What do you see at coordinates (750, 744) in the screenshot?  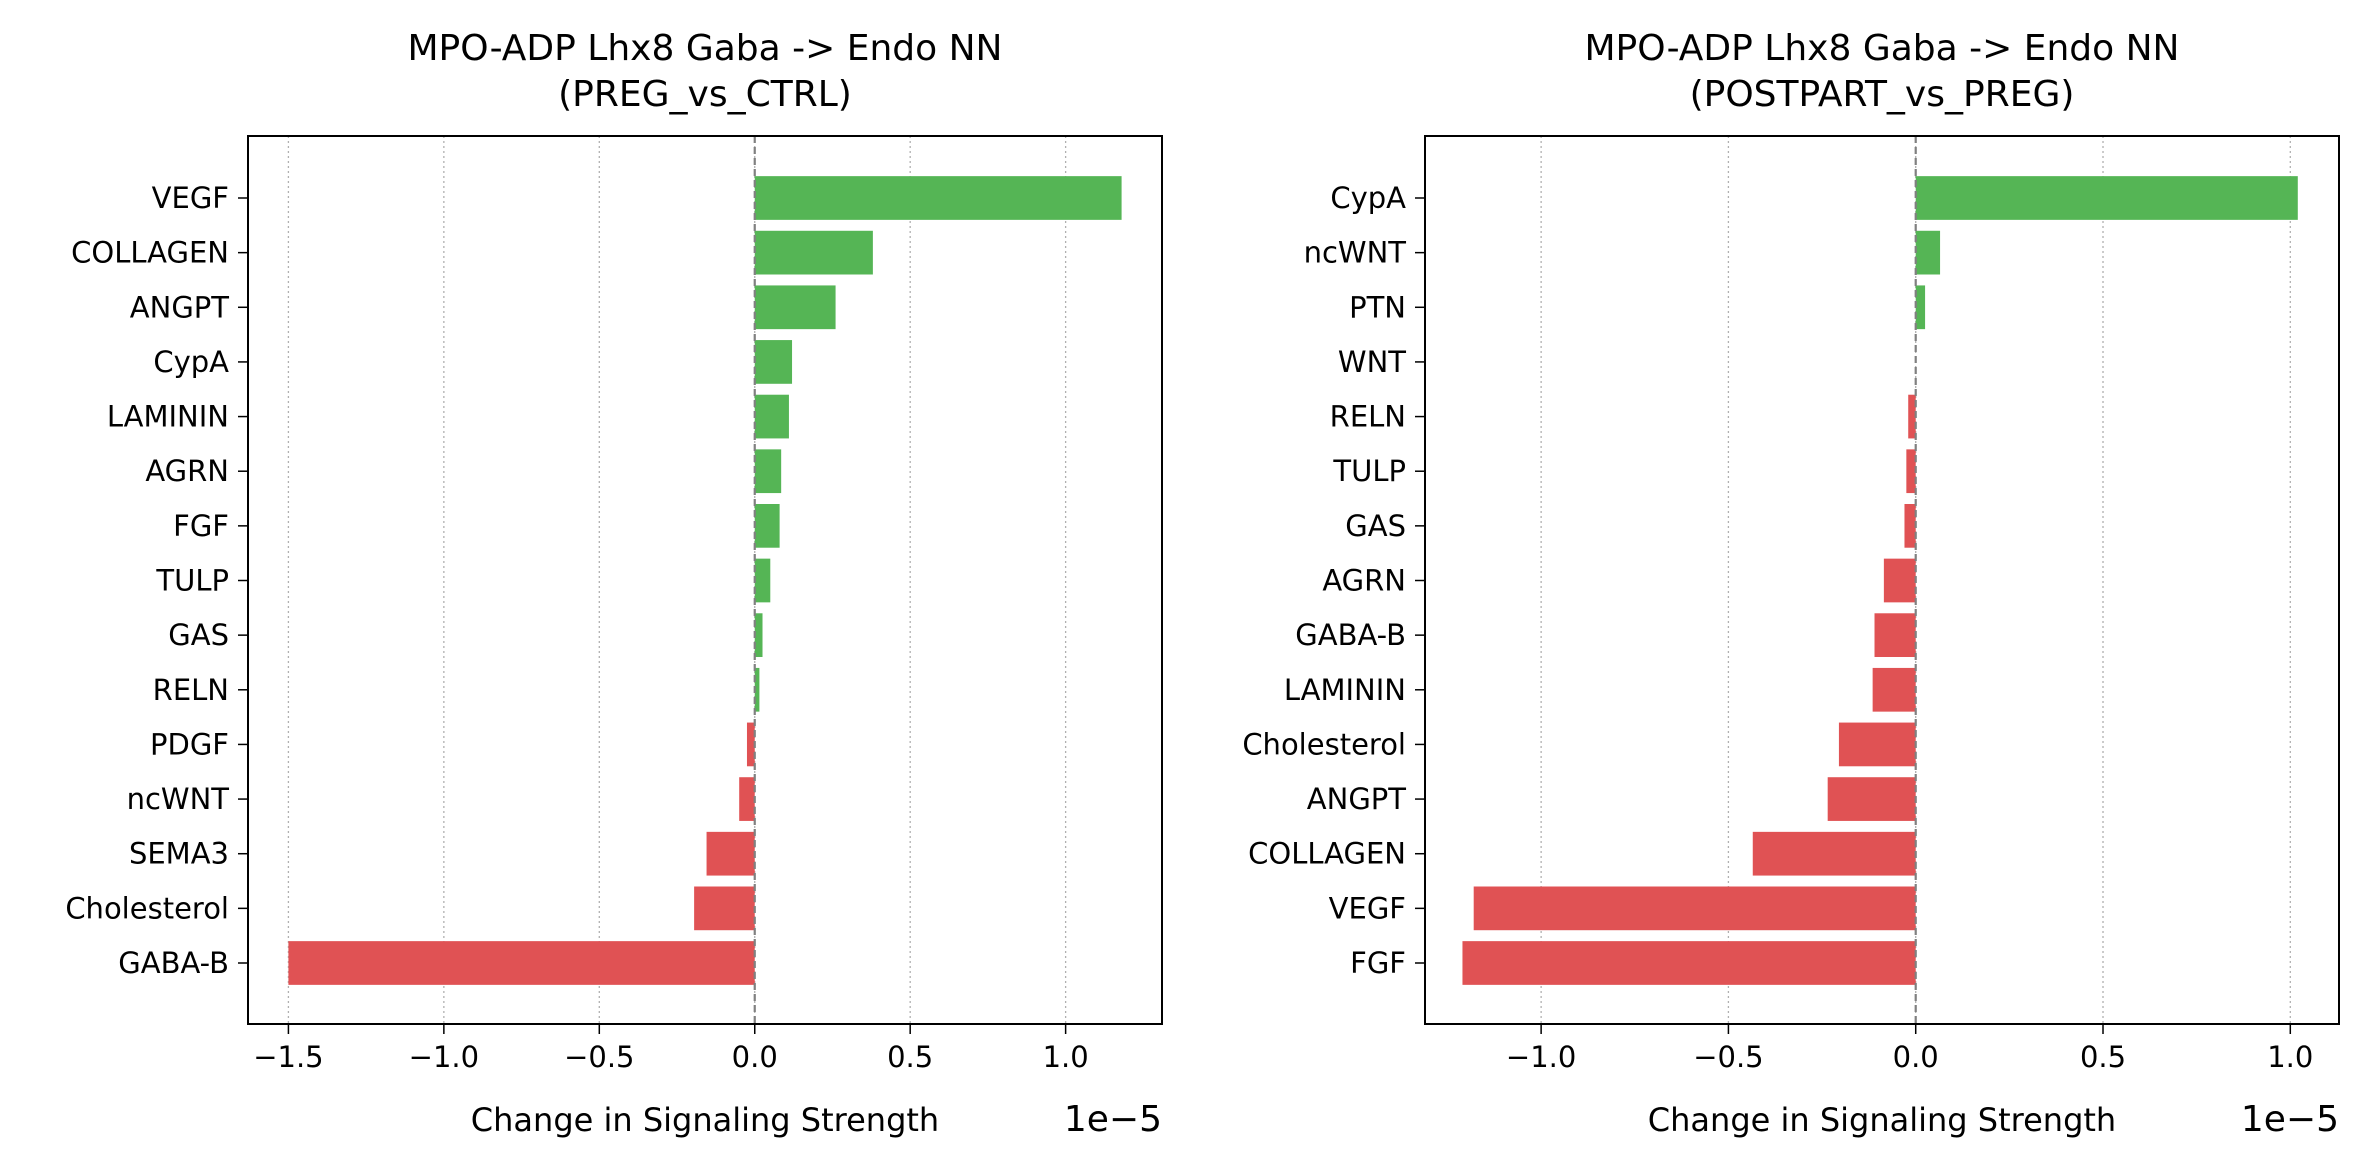 I see `bar-pdgf` at bounding box center [750, 744].